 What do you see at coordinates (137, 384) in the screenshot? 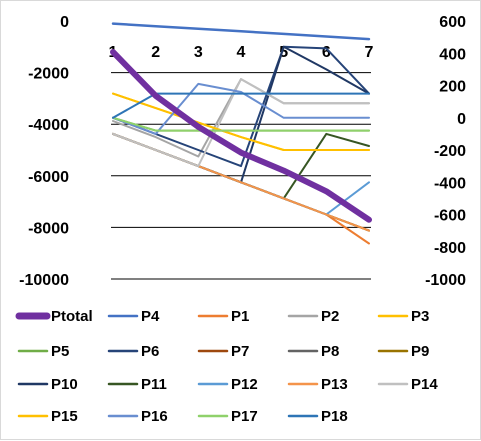
I see `legend-item-p11: P11` at bounding box center [137, 384].